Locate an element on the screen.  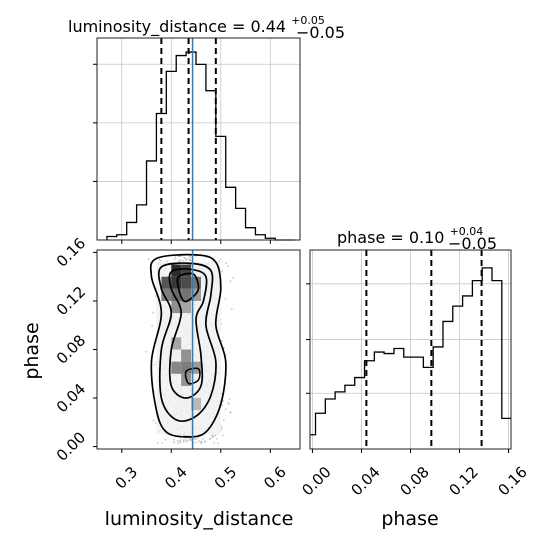
density-contour-inner is located at coordinates (192, 376).